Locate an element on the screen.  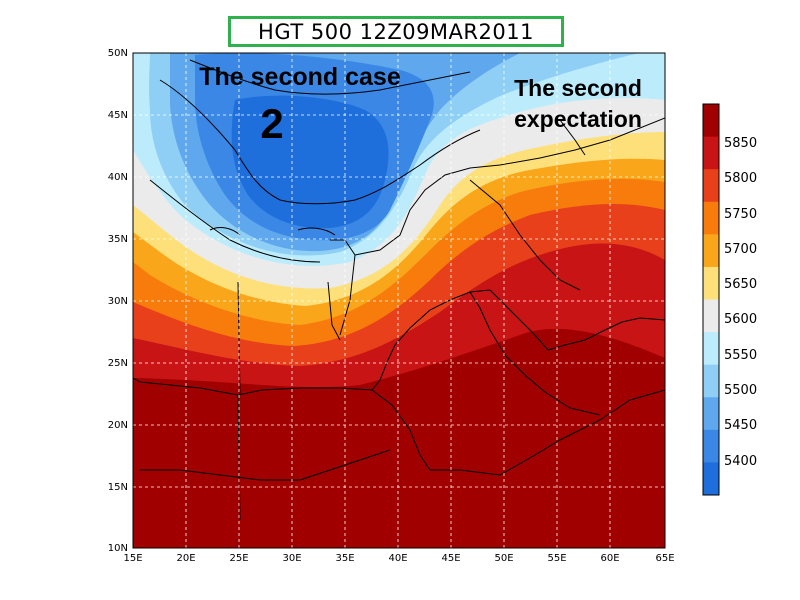
lon-label: 50E is located at coordinates (503, 558).